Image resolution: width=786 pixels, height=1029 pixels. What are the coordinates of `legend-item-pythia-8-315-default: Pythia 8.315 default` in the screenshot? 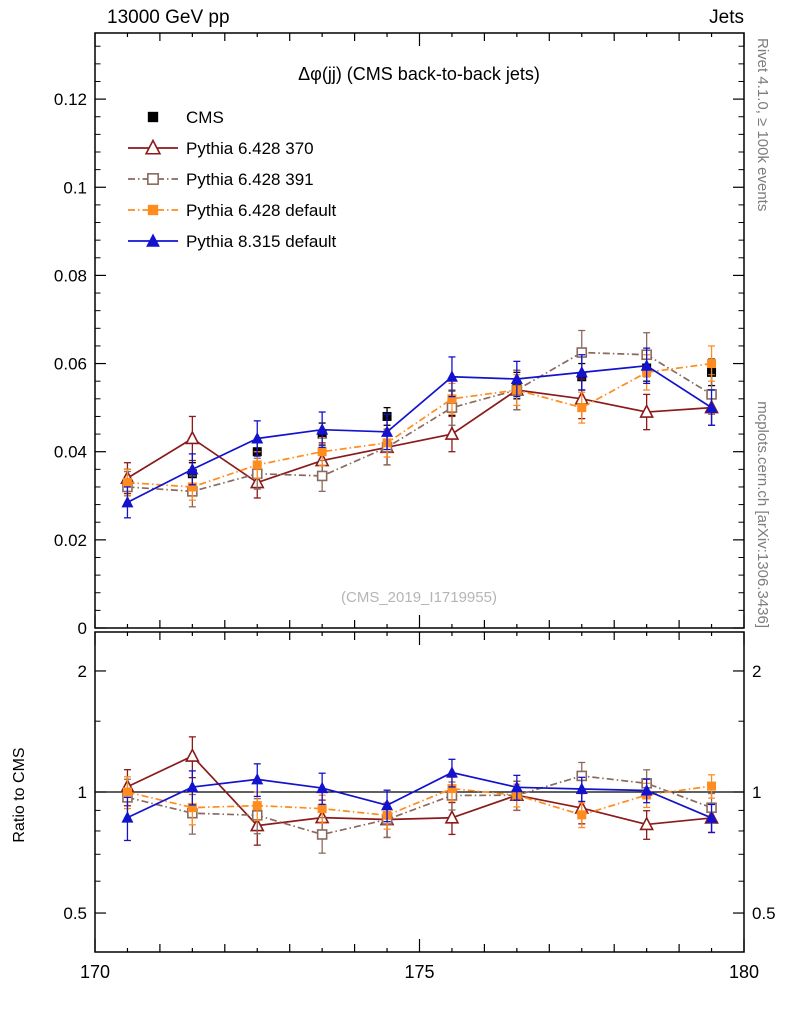 It's located at (232, 241).